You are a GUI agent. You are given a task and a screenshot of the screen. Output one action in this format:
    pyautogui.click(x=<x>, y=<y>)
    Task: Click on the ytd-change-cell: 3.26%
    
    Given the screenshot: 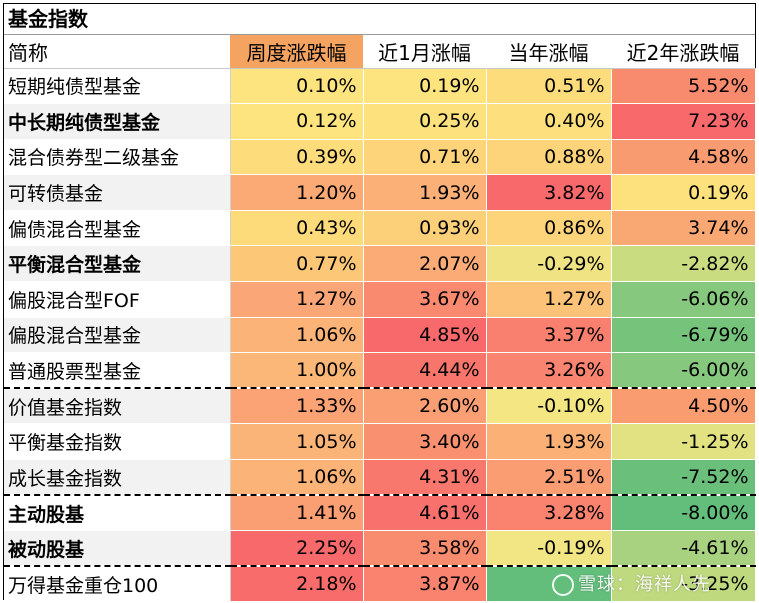 What is the action you would take?
    pyautogui.click(x=549, y=371)
    